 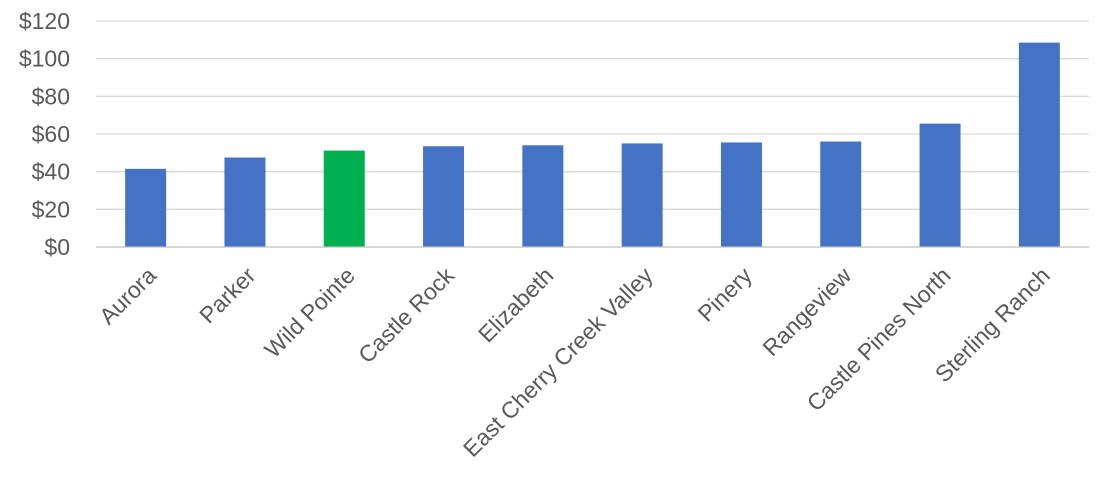 What do you see at coordinates (44, 59) in the screenshot?
I see `y-tick-label: $100` at bounding box center [44, 59].